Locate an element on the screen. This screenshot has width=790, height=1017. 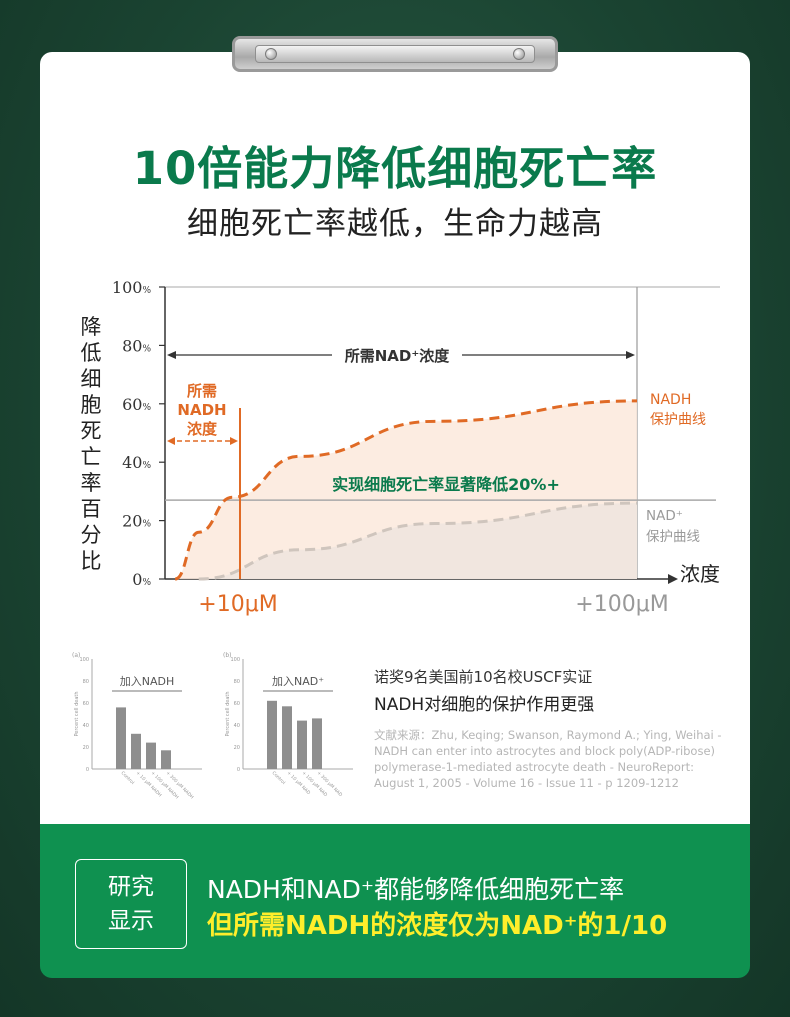
y-axis-label-char: 低 is located at coordinates (91, 353).